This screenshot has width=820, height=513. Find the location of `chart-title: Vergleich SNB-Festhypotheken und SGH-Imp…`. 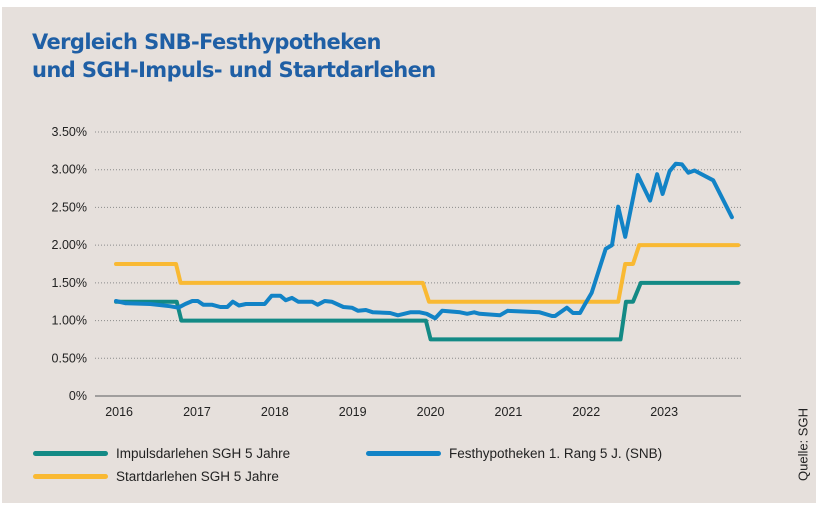

chart-title: Vergleich SNB-Festhypotheken und SGH-Imp… is located at coordinates (234, 56).